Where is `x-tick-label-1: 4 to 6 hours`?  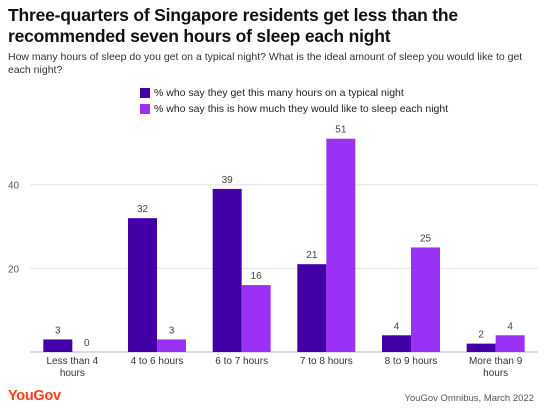 x-tick-label-1: 4 to 6 hours is located at coordinates (157, 361).